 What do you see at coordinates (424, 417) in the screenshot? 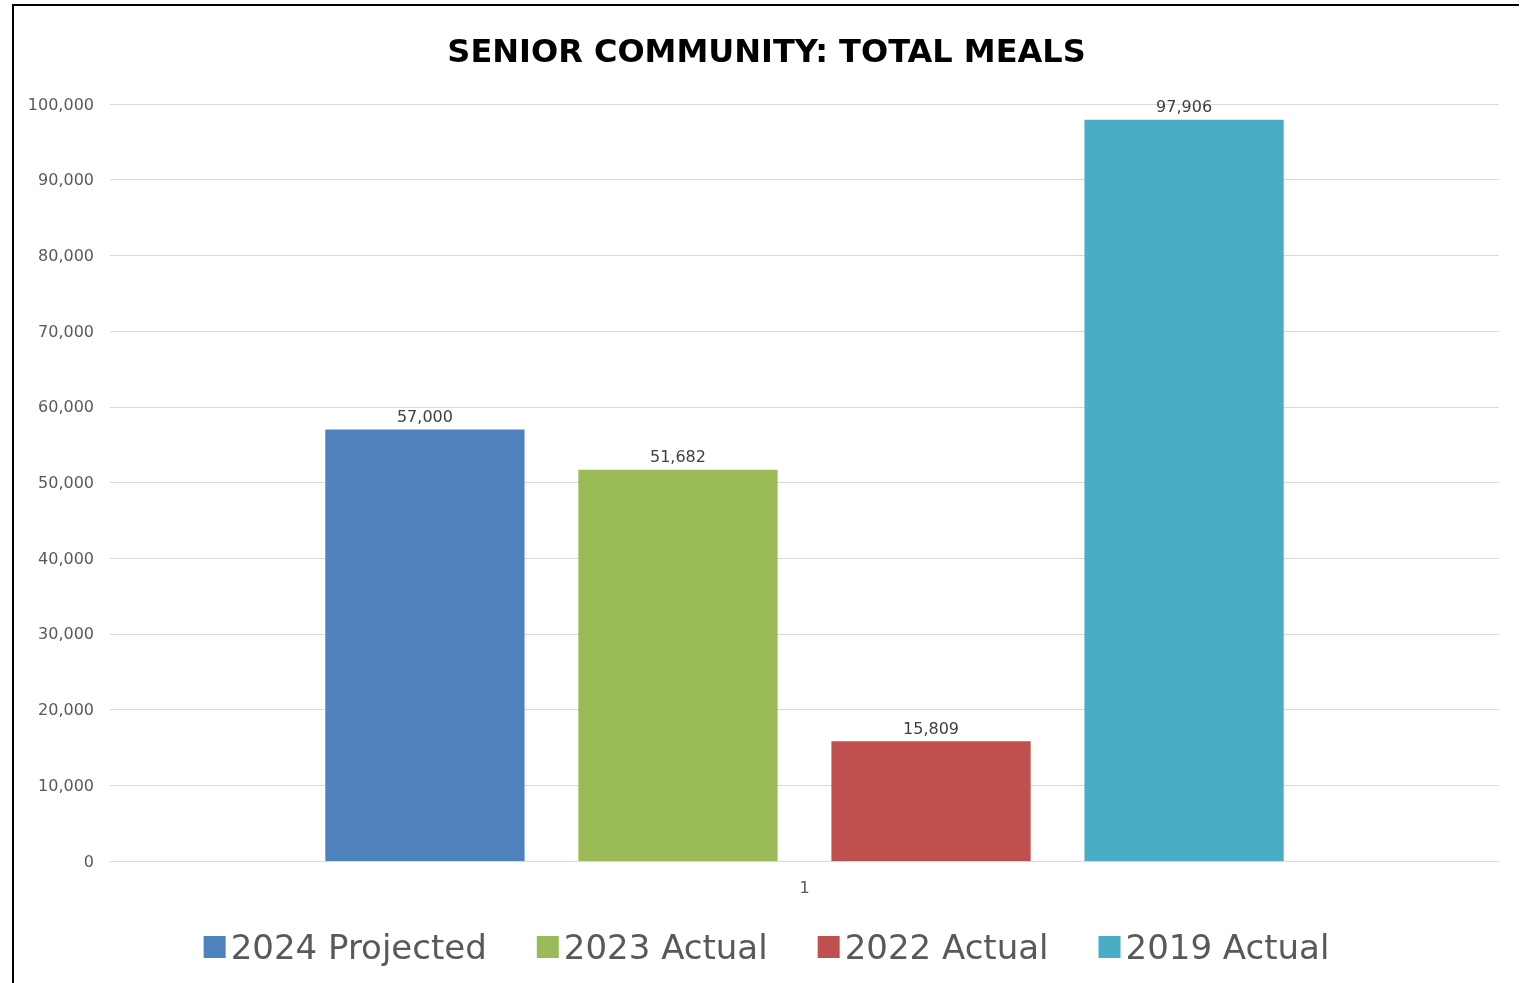
I see `data-label: 57,000` at bounding box center [424, 417].